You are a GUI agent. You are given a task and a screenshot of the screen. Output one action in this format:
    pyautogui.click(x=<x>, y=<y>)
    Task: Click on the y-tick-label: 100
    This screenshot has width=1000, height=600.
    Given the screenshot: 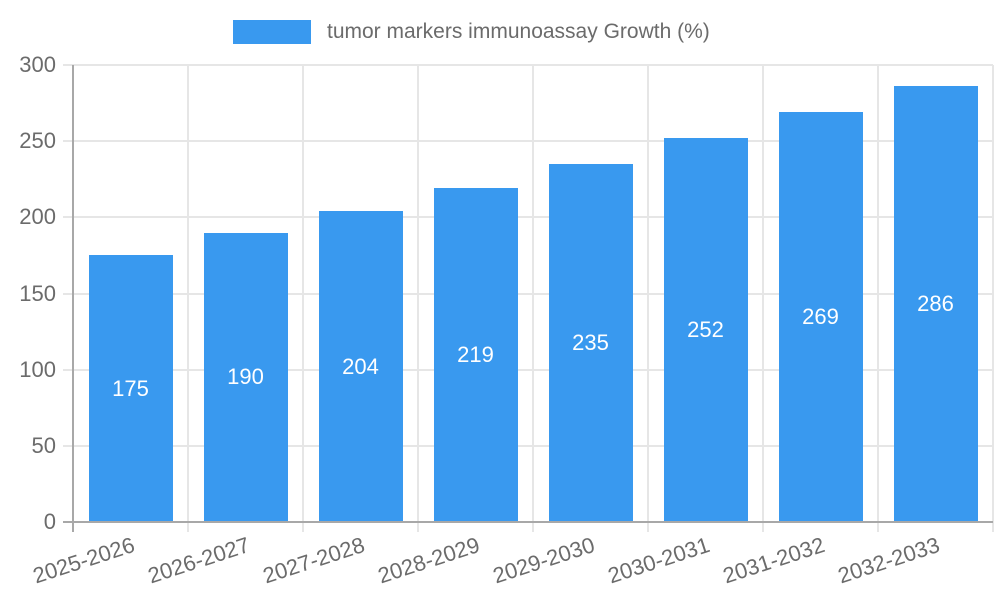 What is the action you would take?
    pyautogui.click(x=37, y=369)
    